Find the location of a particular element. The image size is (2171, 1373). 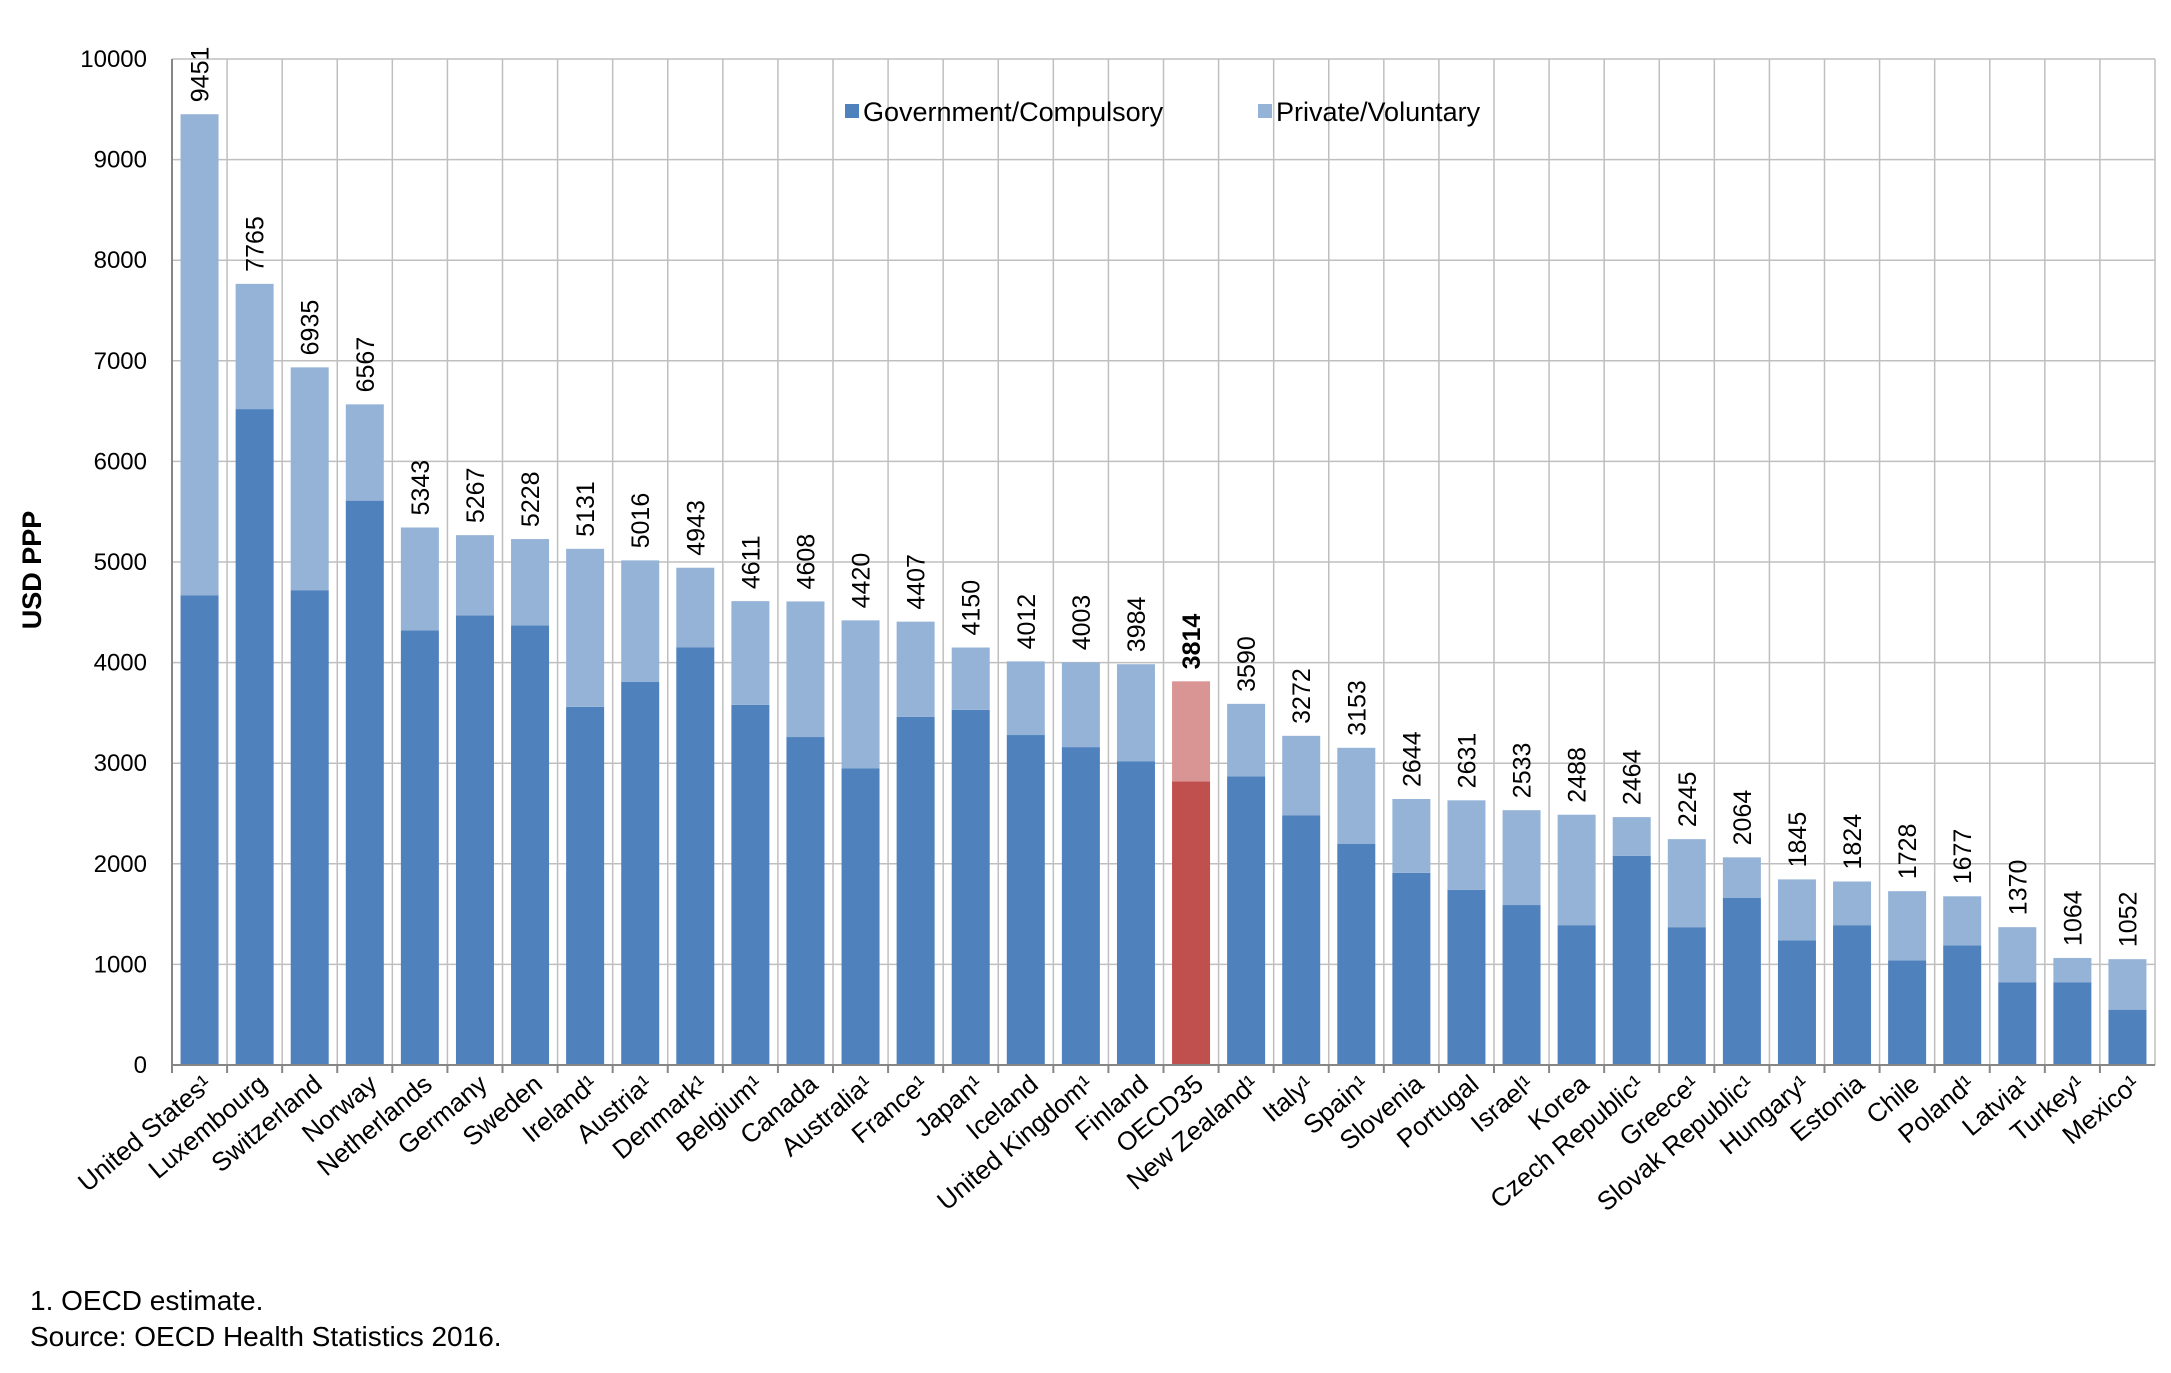

y-tick-label: 9000 is located at coordinates (120, 160).